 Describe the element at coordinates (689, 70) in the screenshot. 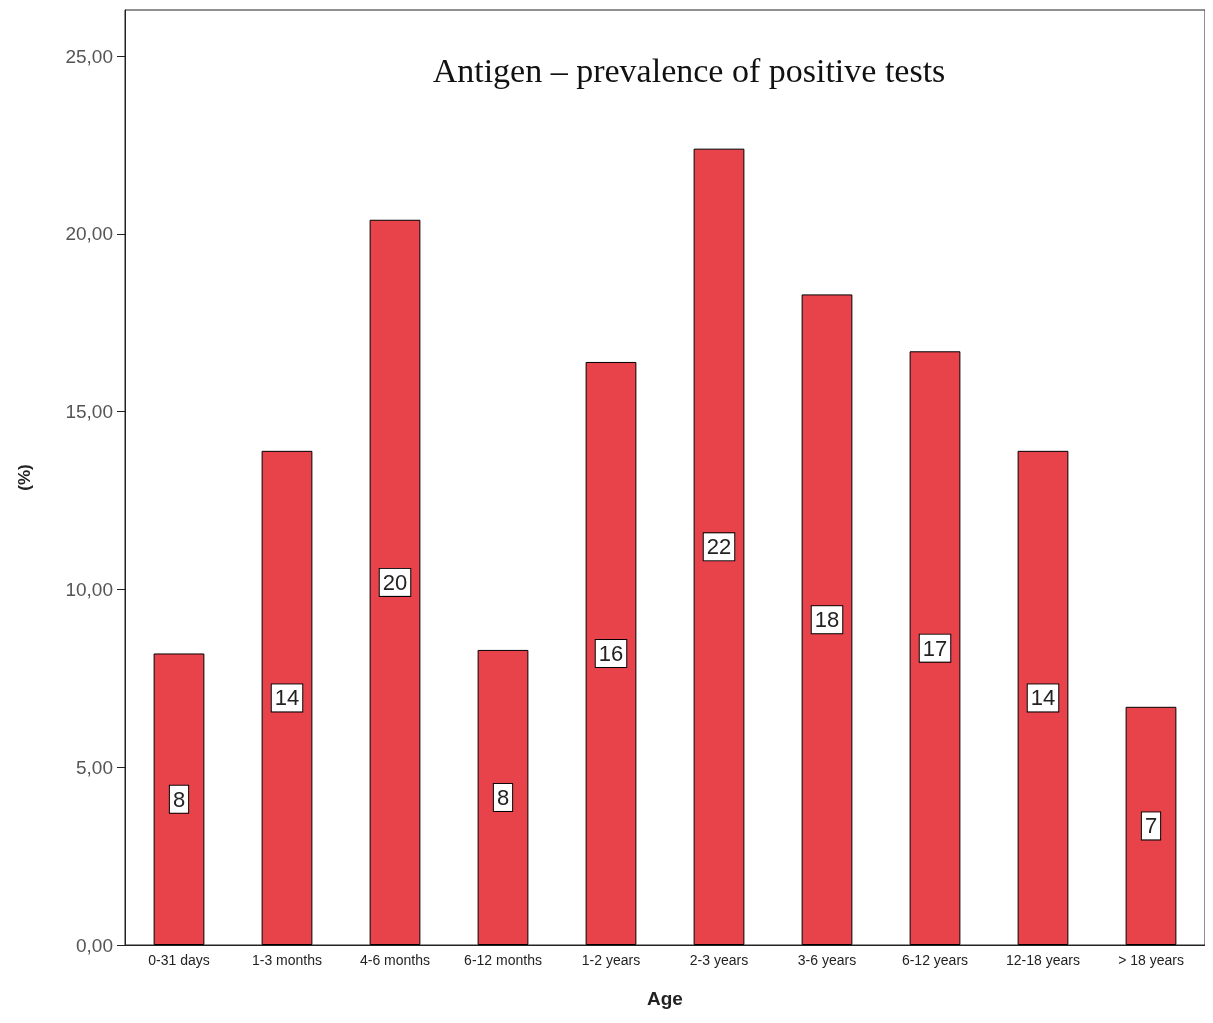

I see `text: Antigen – prevalence of positive tests` at that location.